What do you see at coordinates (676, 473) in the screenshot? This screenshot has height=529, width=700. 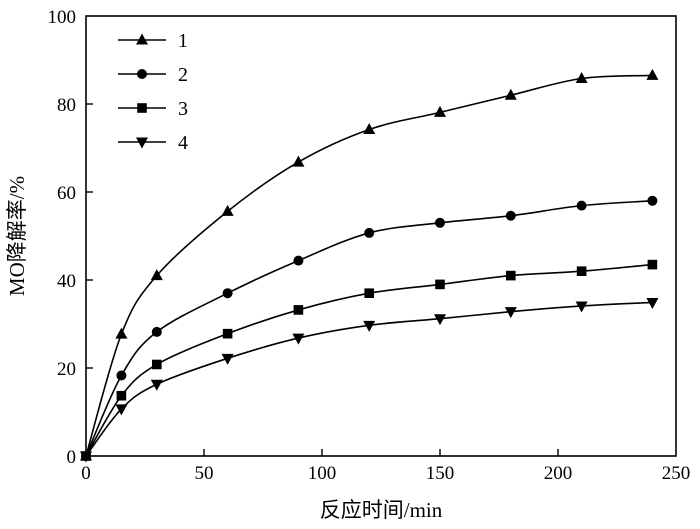 I see `x-tick-label: 250` at bounding box center [676, 473].